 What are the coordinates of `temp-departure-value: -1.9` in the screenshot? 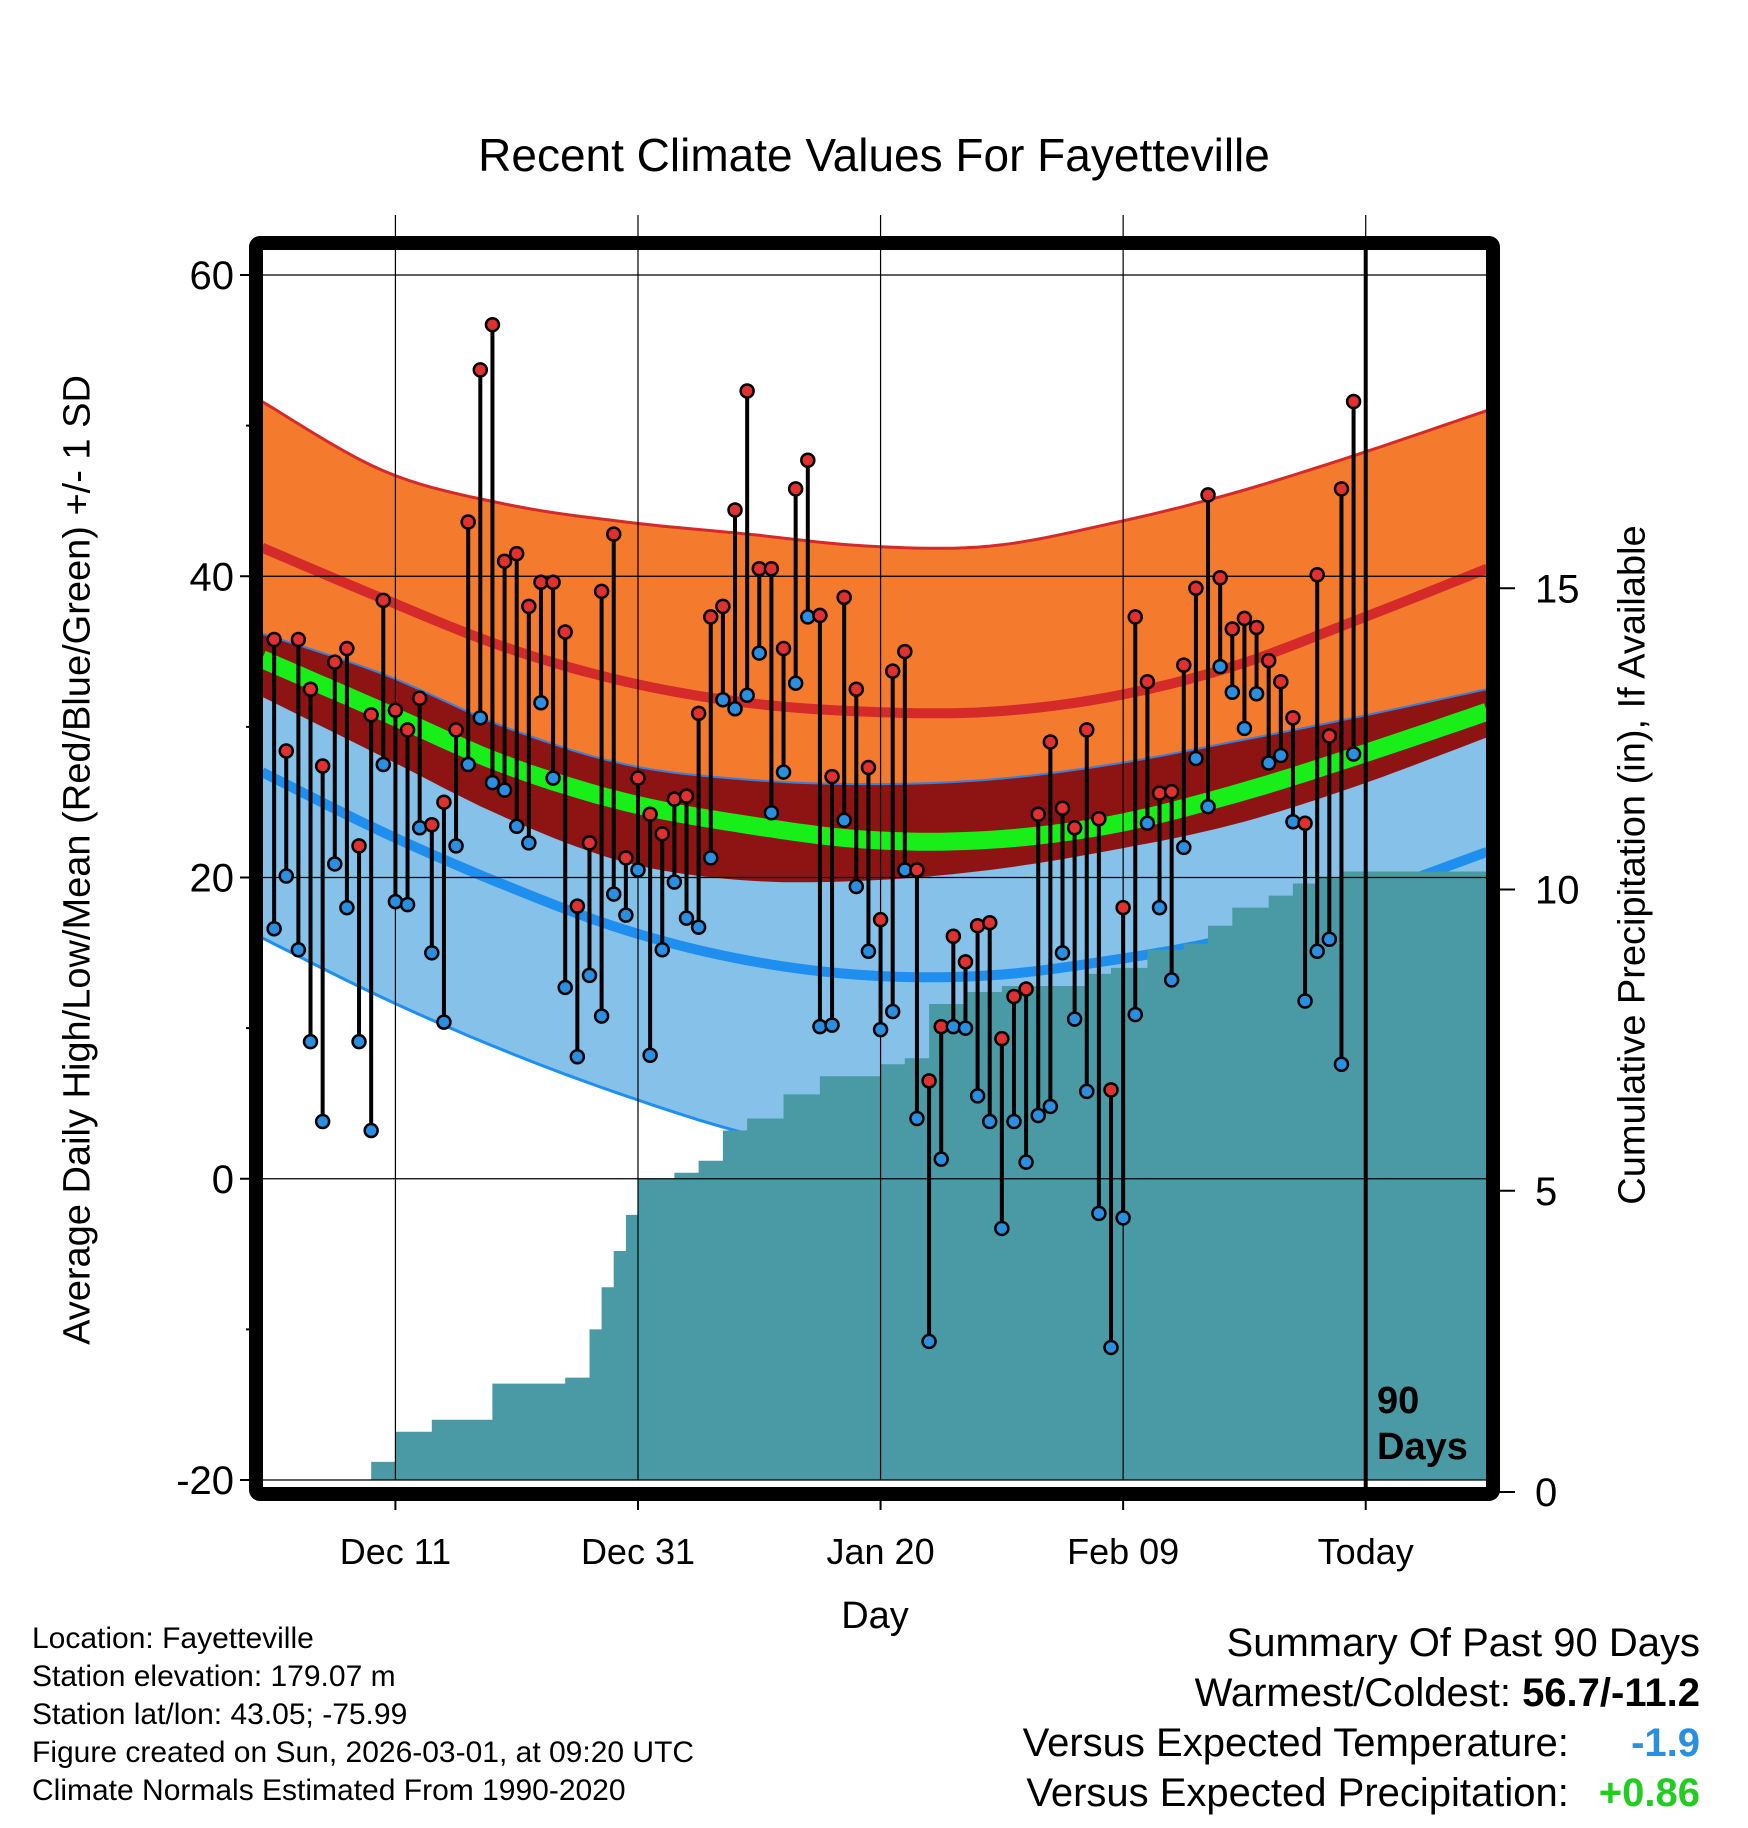 It's located at (1665, 1743).